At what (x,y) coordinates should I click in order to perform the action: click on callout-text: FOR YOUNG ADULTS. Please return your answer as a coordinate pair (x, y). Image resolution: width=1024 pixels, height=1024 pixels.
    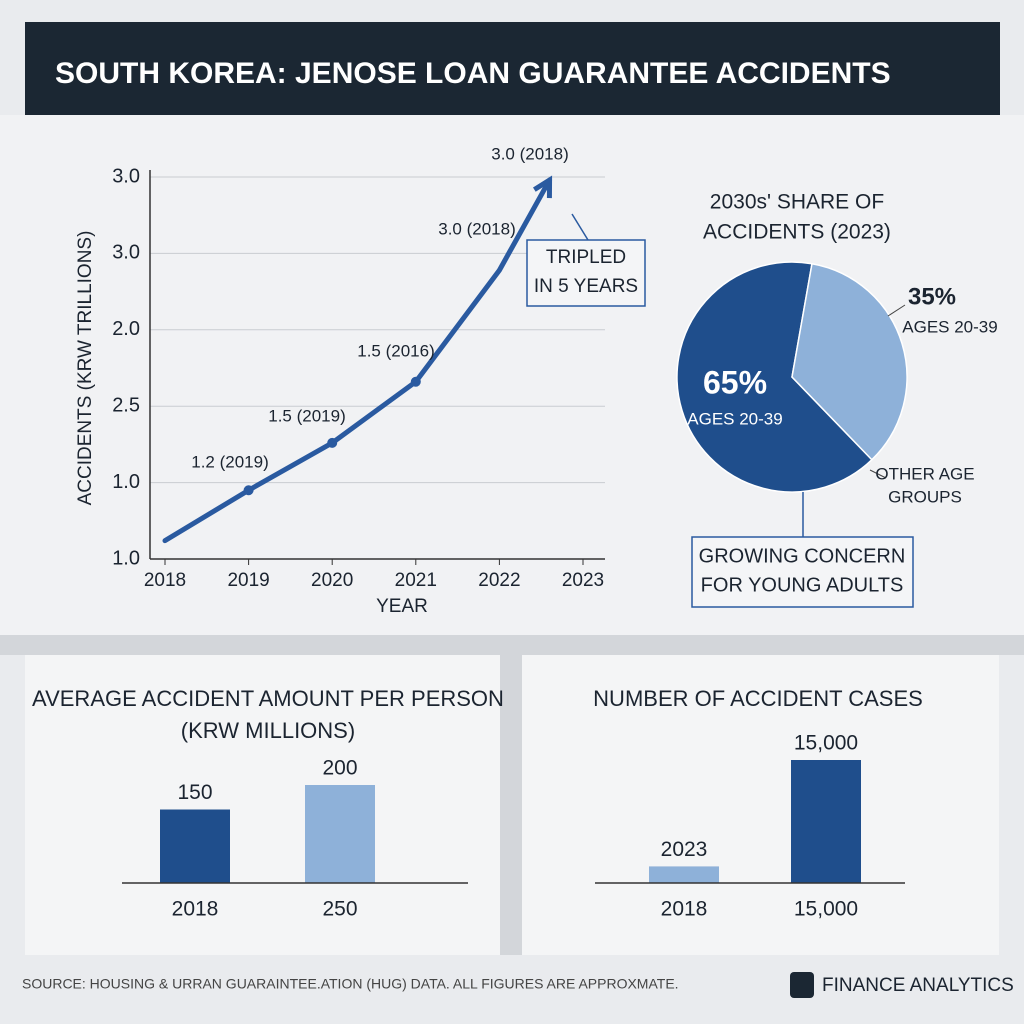
    Looking at the image, I should click on (802, 585).